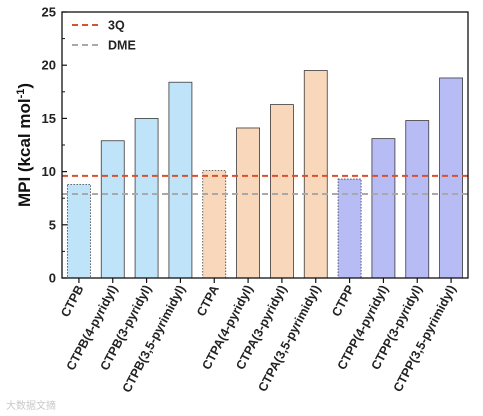  I want to click on category-label-9: CTPP, so click(343, 301).